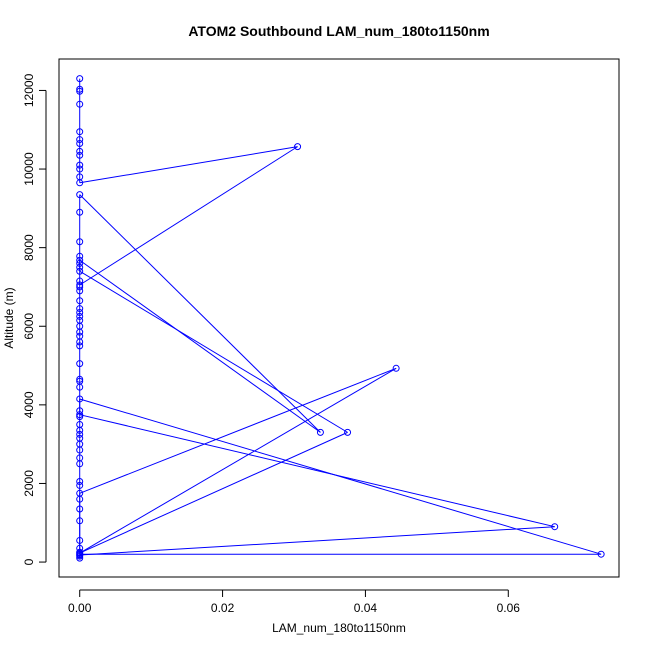  I want to click on y-tick-label: 6000, so click(29, 326).